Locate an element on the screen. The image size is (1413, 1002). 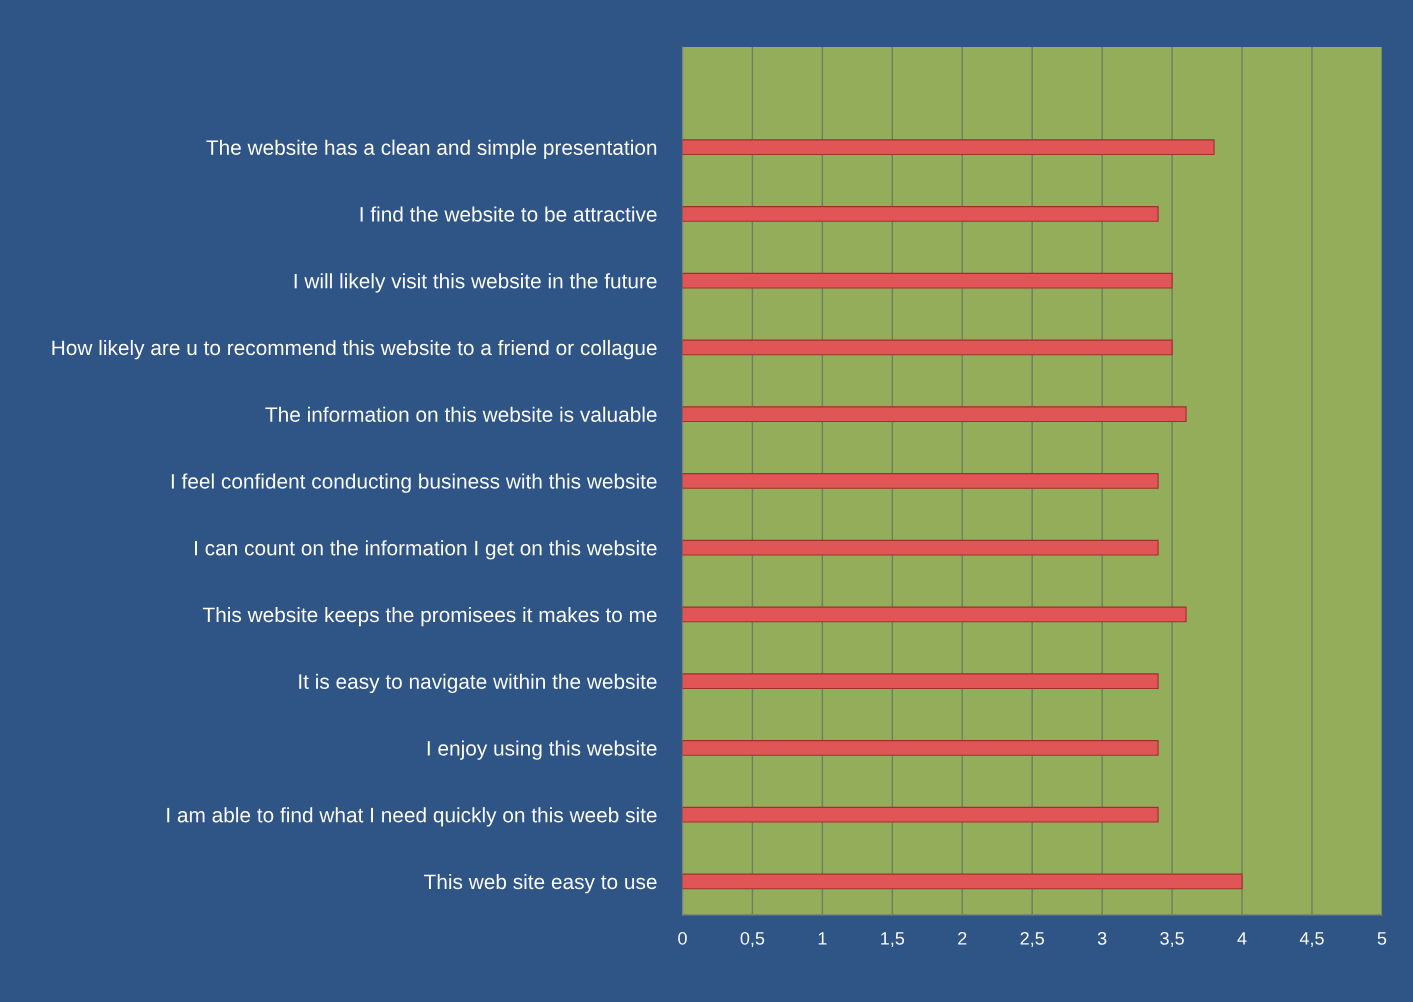
x-tick-label: 3,5 is located at coordinates (1172, 939).